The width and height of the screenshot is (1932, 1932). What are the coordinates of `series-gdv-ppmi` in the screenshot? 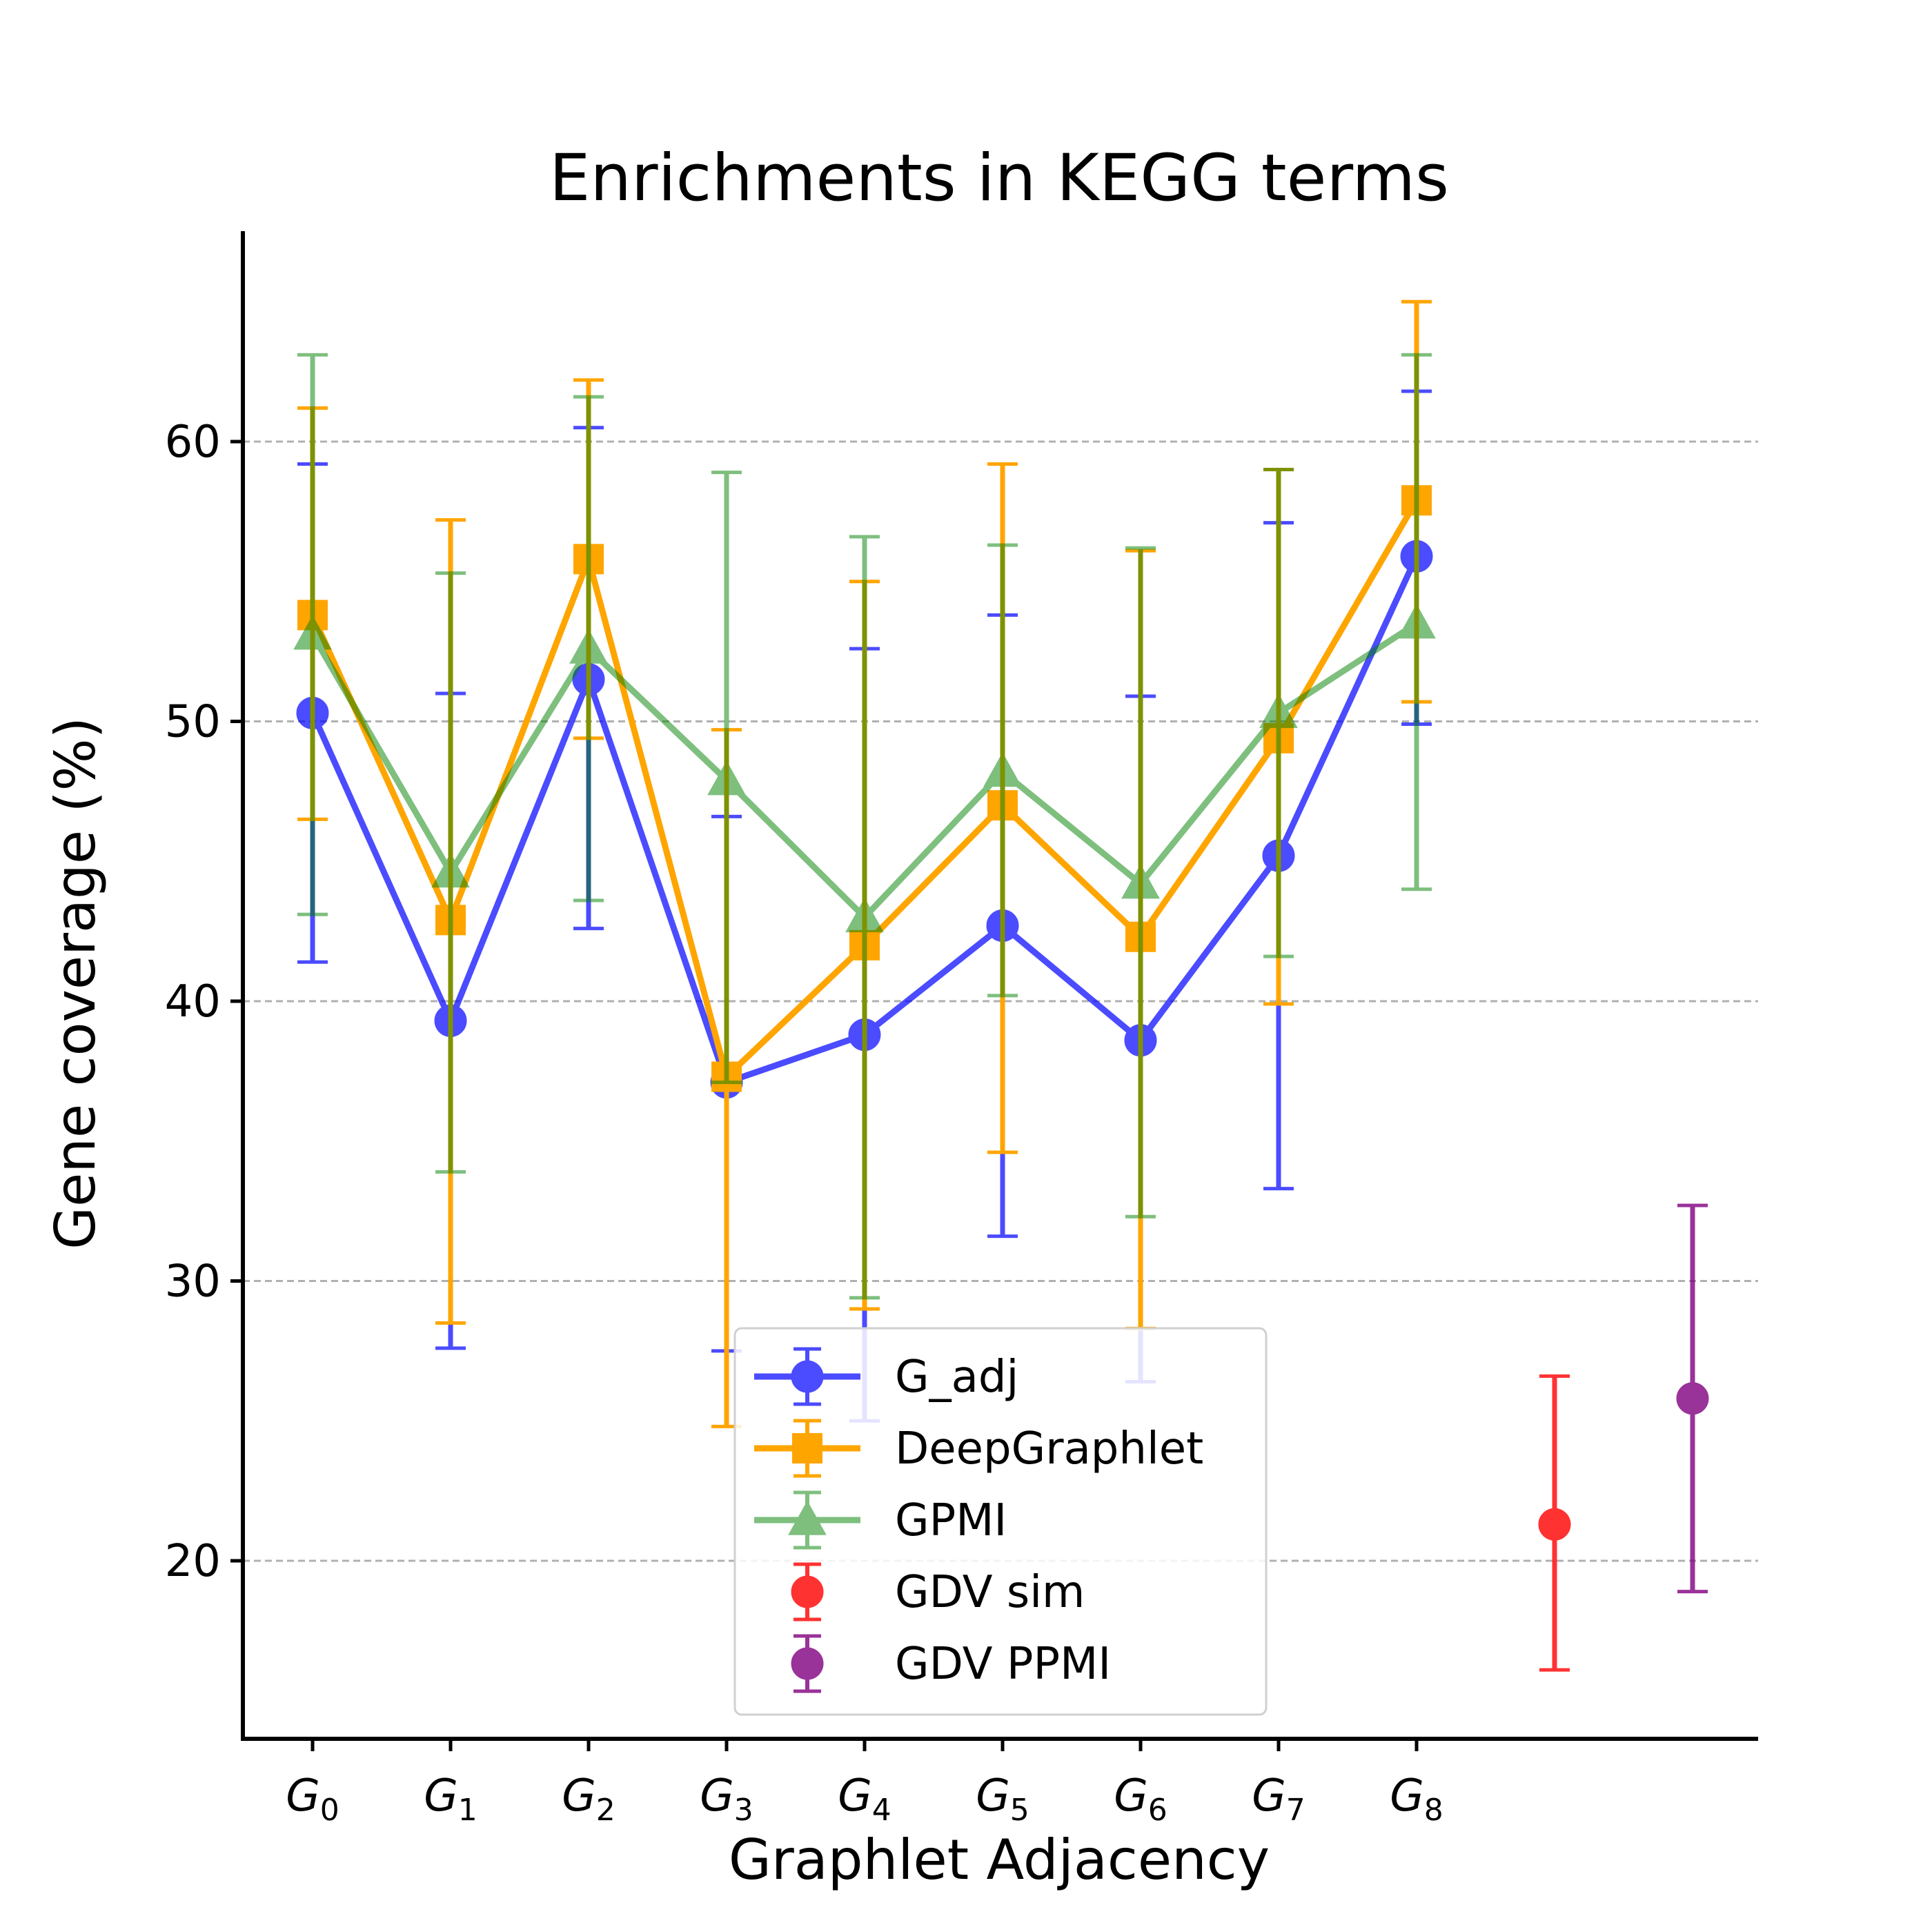 It's located at (1692, 1398).